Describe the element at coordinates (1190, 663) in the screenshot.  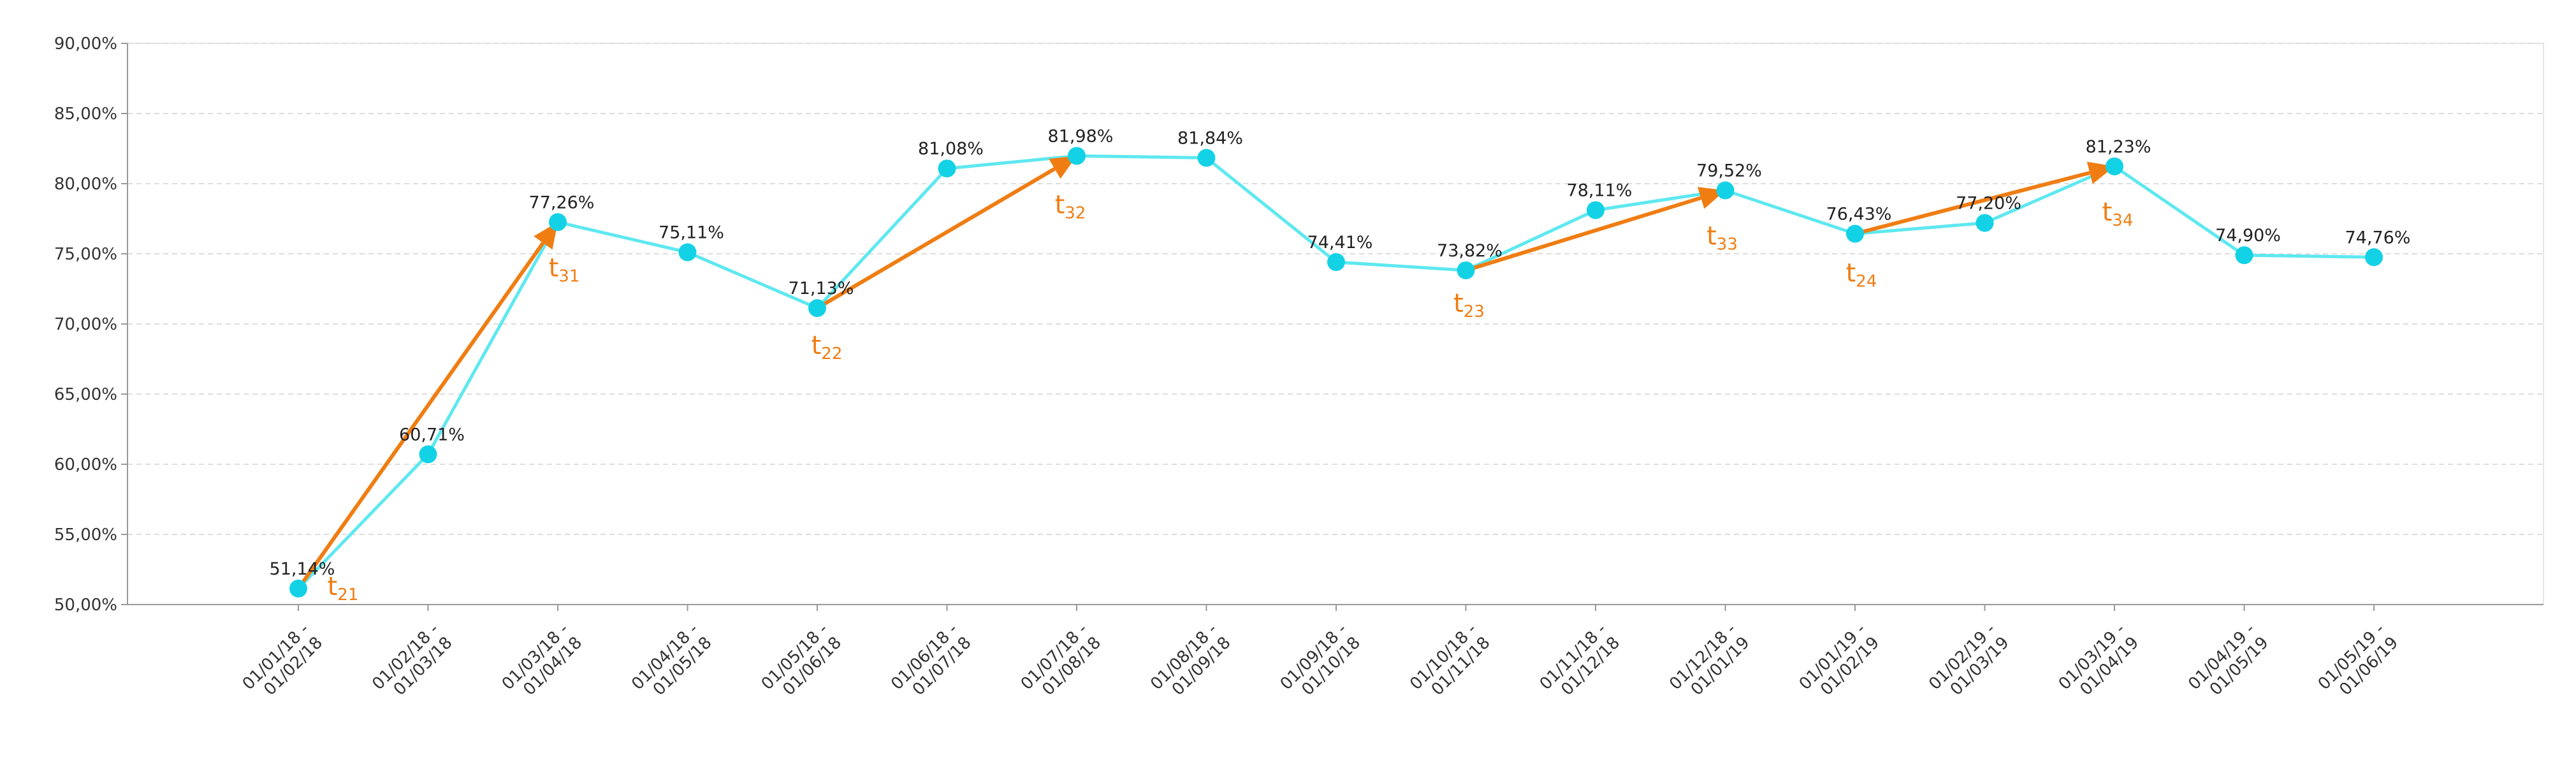
I see `x-tick-label: 01/08/18 -01/09/18` at that location.